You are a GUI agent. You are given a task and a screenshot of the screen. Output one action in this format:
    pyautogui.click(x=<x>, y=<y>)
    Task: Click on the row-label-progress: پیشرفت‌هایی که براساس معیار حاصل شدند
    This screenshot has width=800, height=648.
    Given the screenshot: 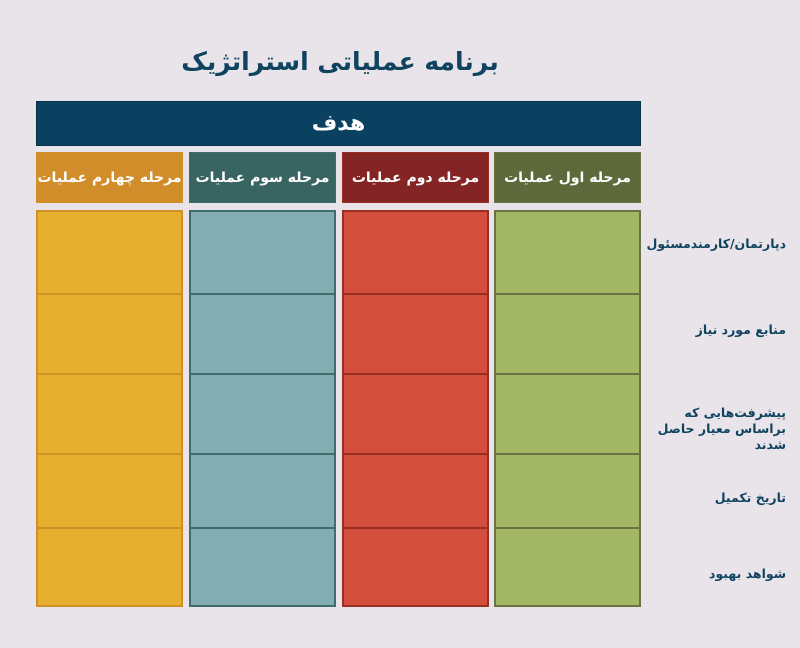 What is the action you would take?
    pyautogui.click(x=721, y=428)
    